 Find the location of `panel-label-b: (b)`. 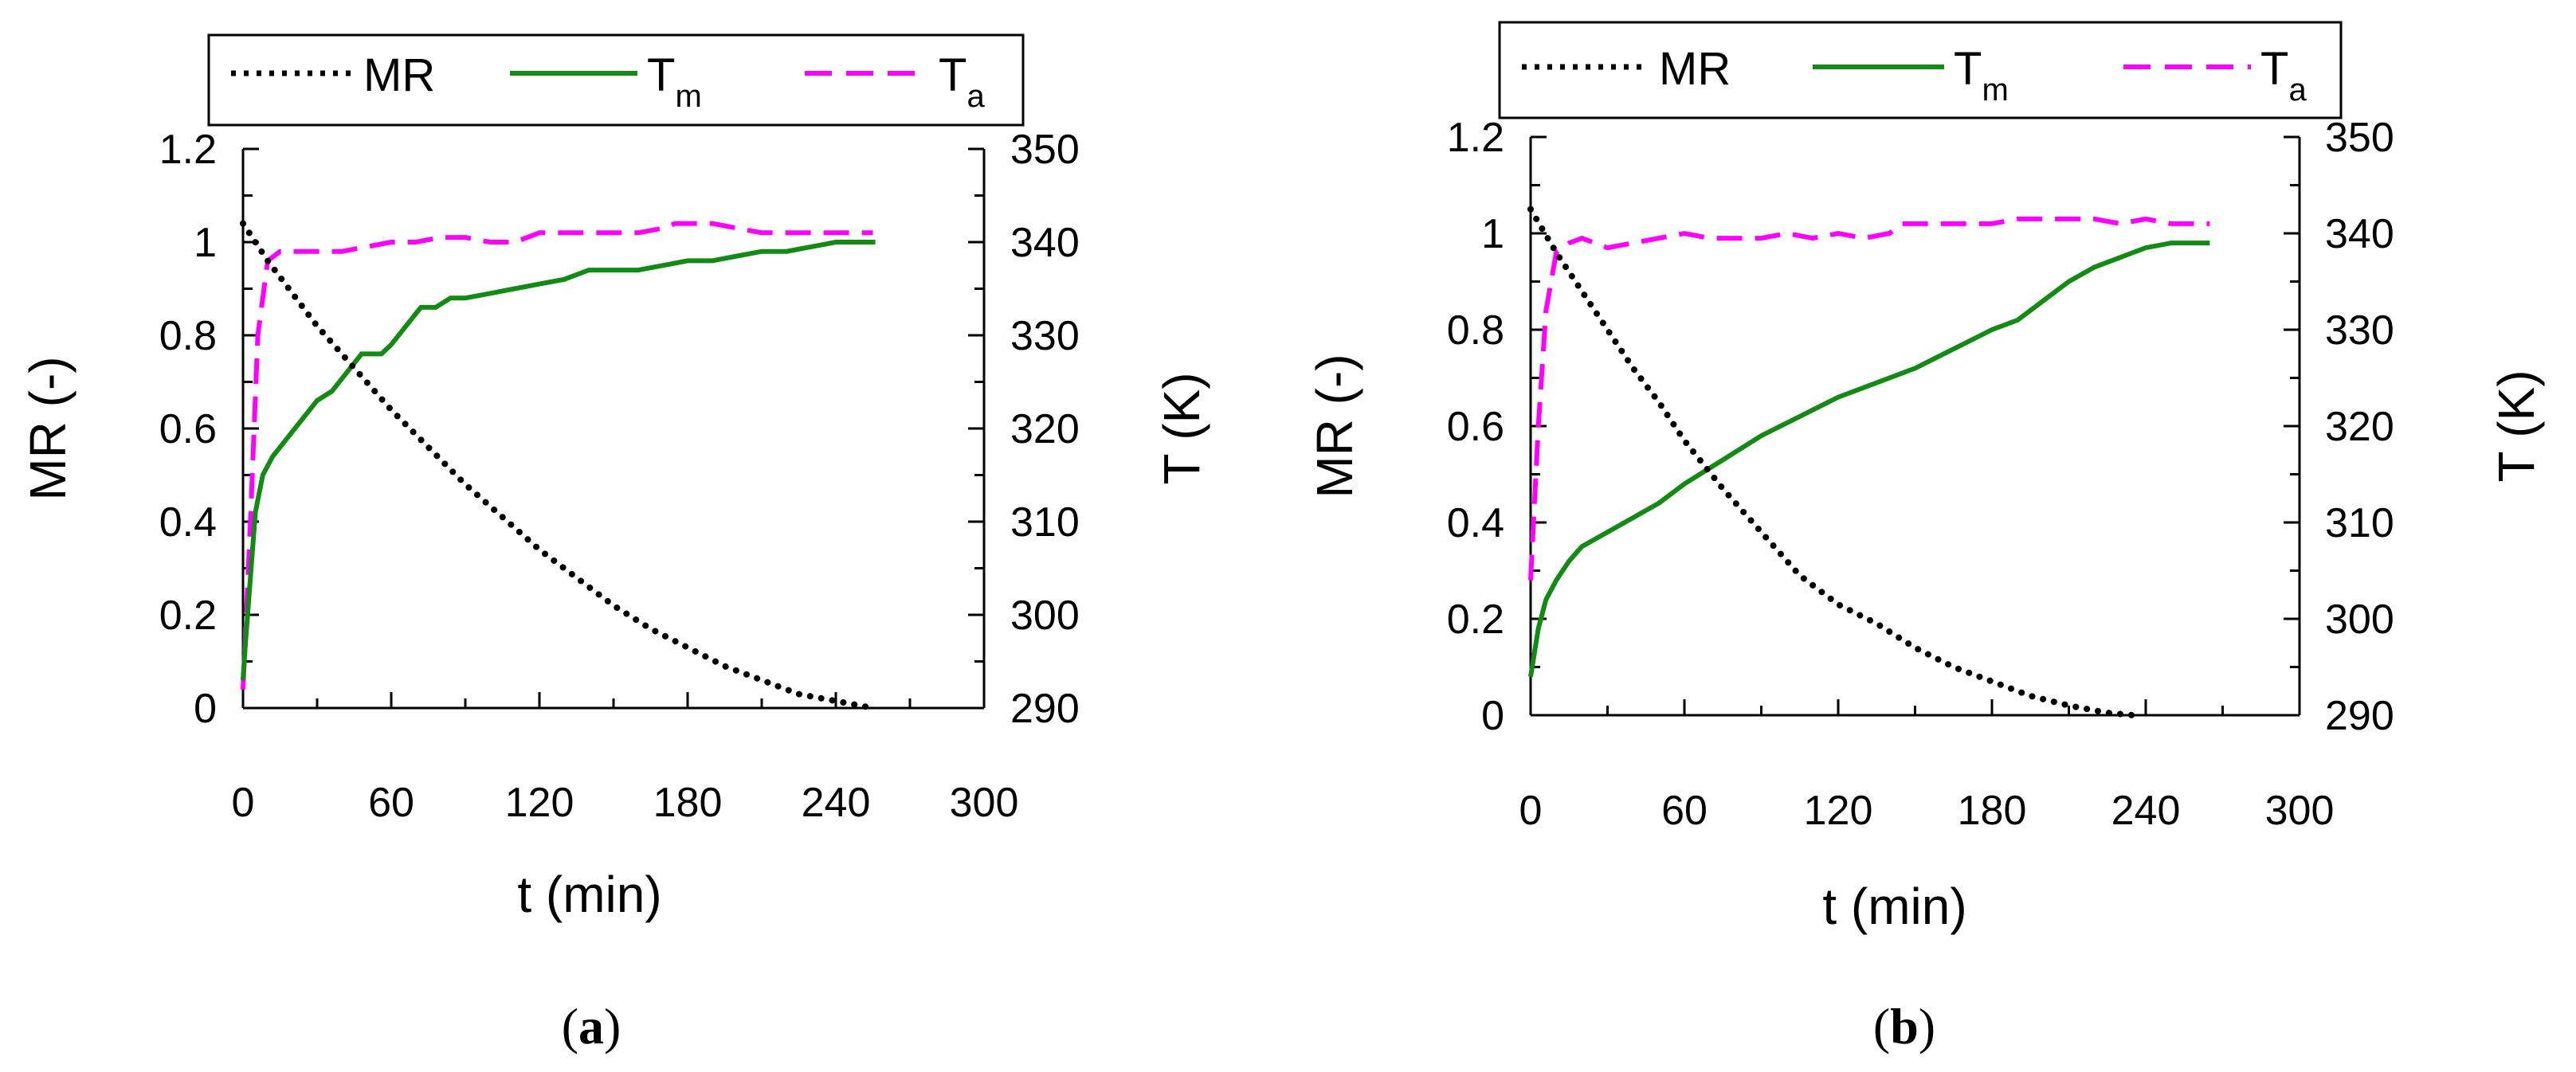

panel-label-b: (b) is located at coordinates (1904, 1026).